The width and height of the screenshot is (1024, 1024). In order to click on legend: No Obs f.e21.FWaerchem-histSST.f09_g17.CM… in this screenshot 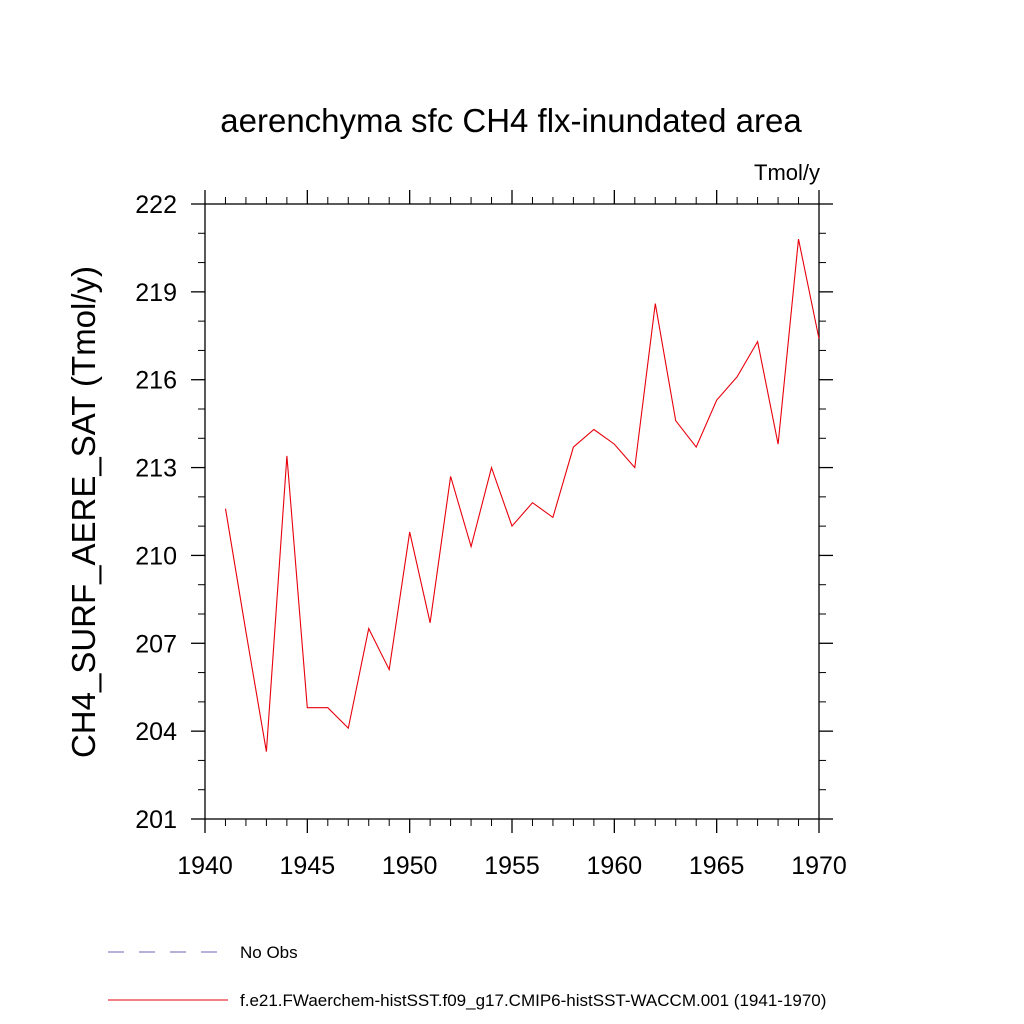, I will do `click(467, 976)`.